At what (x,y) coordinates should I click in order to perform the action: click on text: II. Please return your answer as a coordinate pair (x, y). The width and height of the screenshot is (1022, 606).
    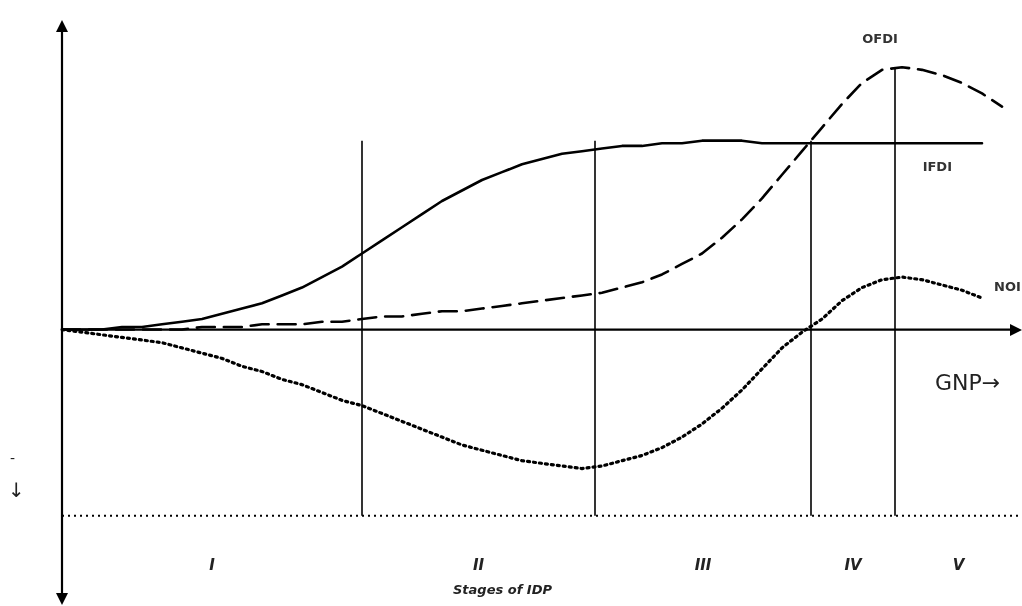
    Looking at the image, I should click on (478, 564).